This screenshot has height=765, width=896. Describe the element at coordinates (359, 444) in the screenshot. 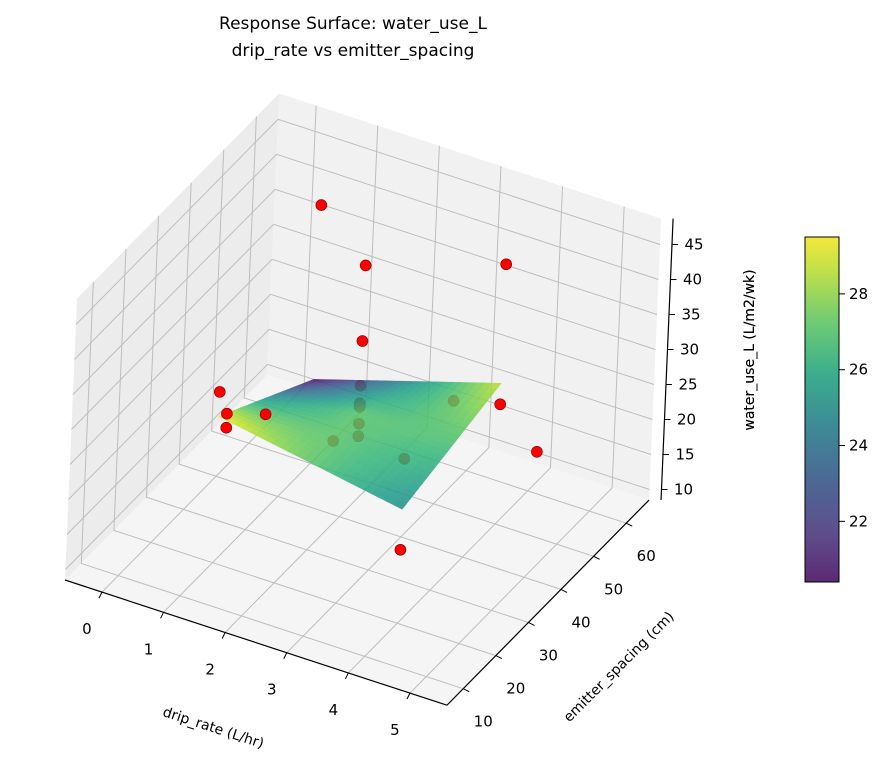

I see `response-surface` at that location.